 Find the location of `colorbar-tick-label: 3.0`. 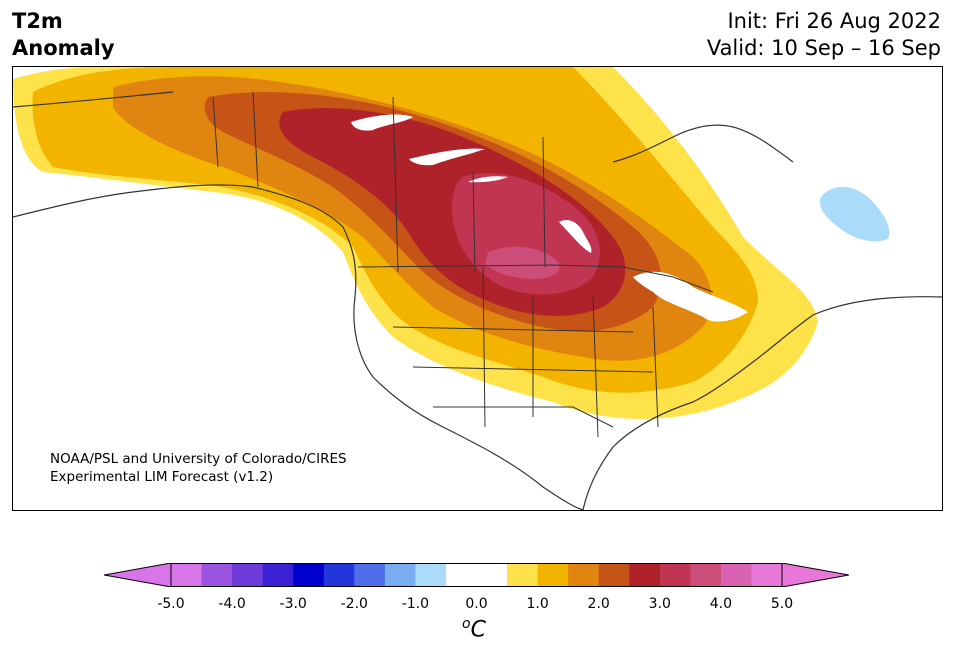

colorbar-tick-label: 3.0 is located at coordinates (659, 604).